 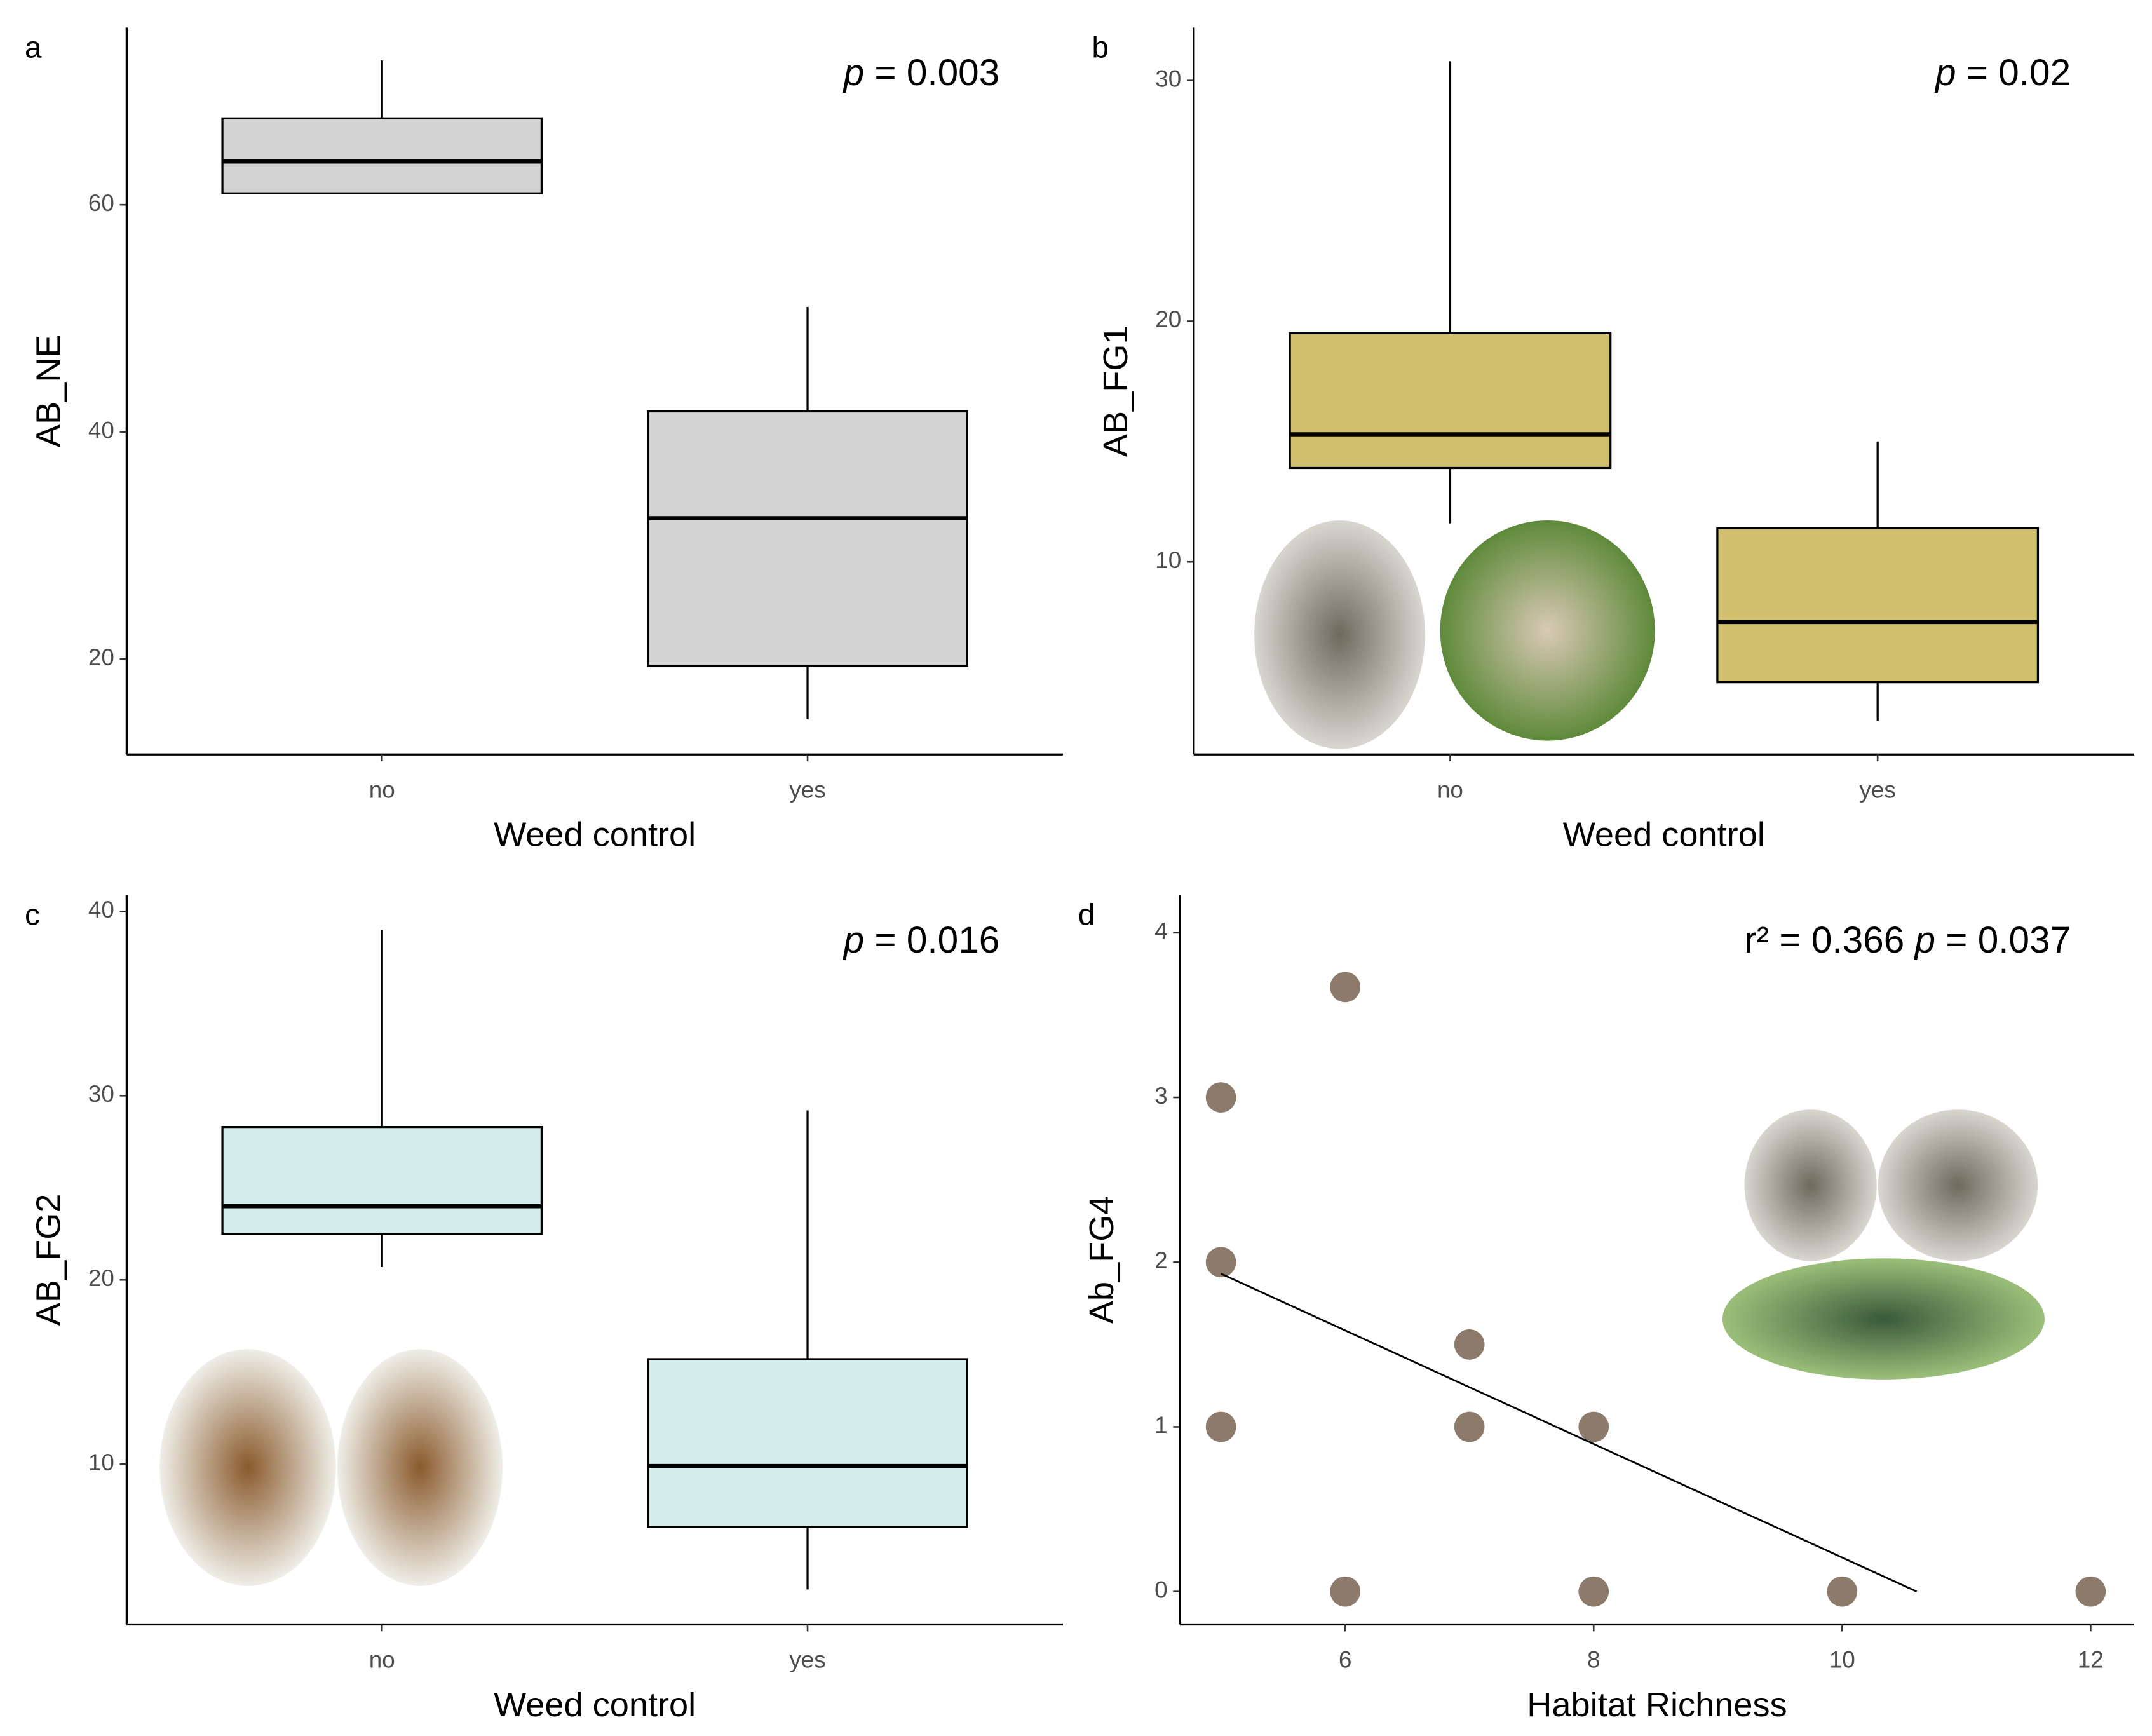 What do you see at coordinates (48, 391) in the screenshot?
I see `y-axis-title: AB_NE` at bounding box center [48, 391].